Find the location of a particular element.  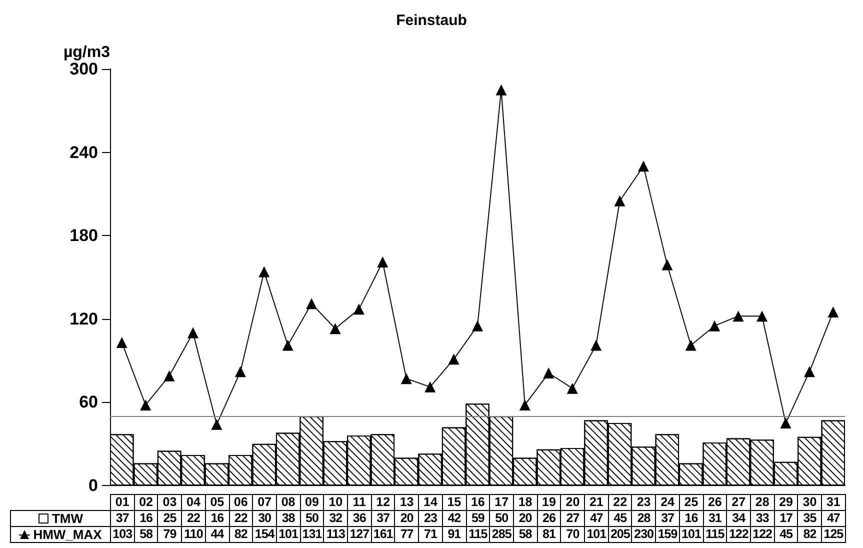

data-label: 79 is located at coordinates (170, 534).